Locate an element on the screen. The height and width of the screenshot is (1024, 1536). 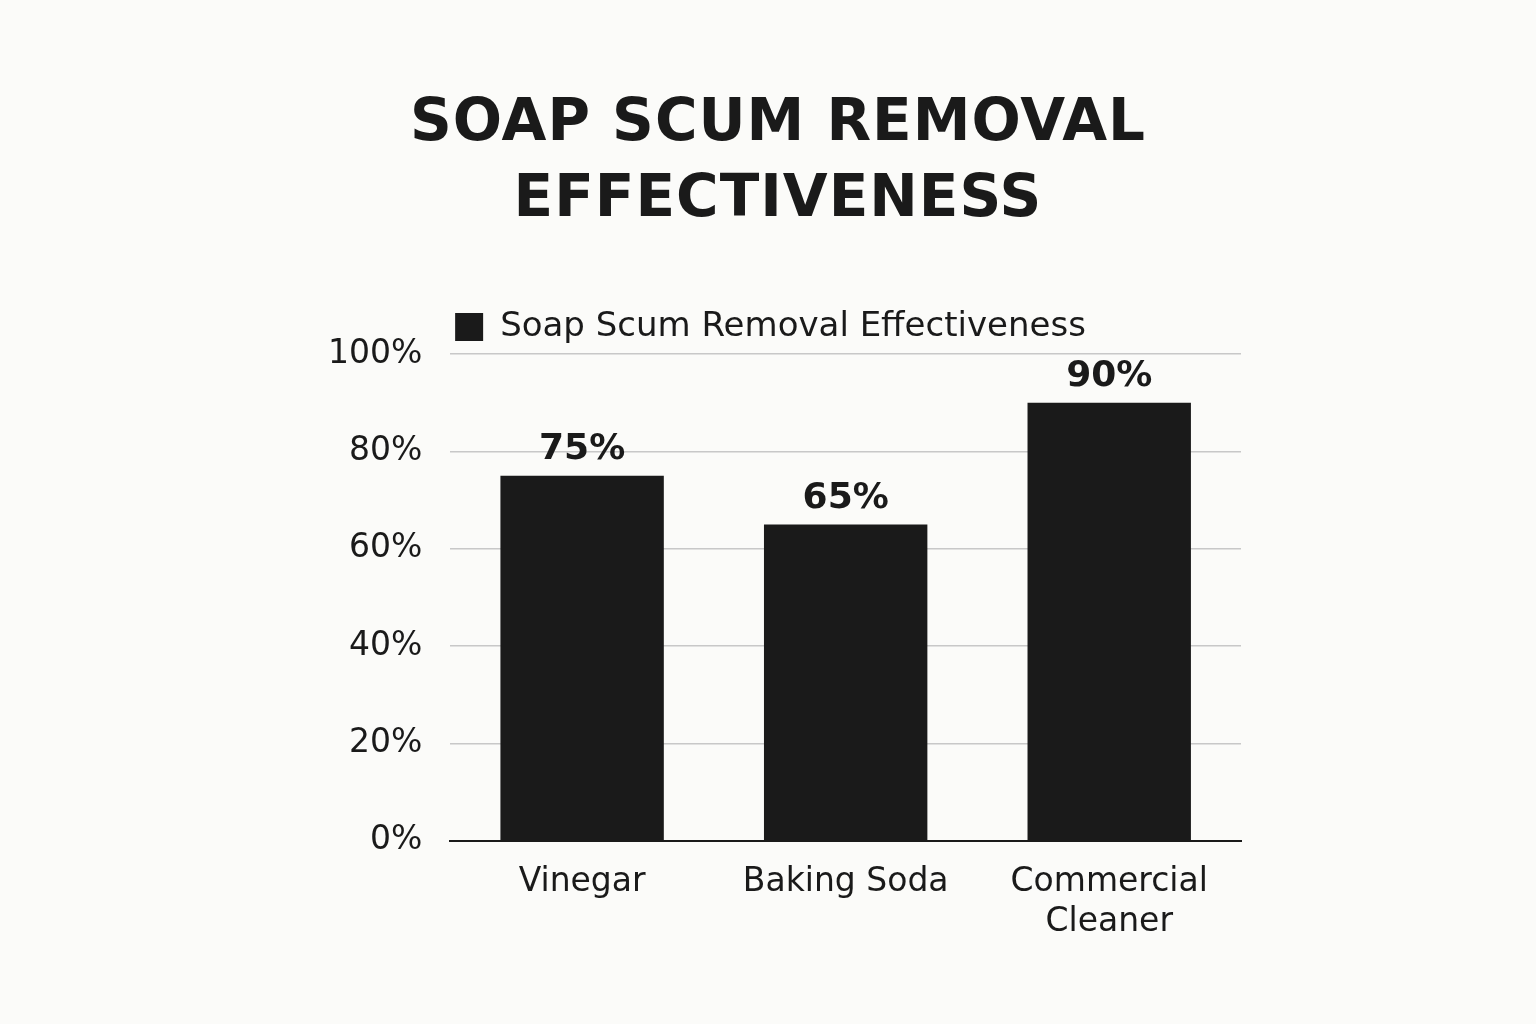
x-tick-label: Vinegar is located at coordinates (582, 880).